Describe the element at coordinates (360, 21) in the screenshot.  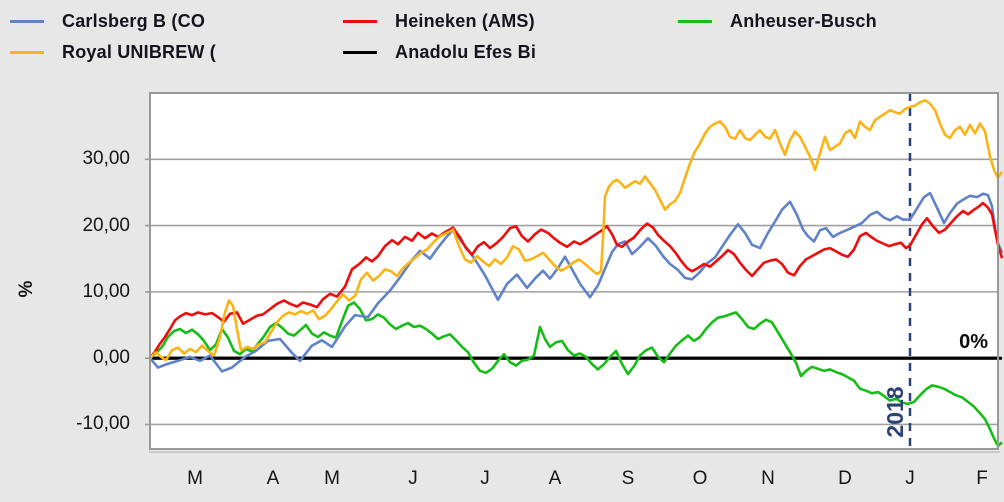
I see `heineken-line-swatch` at that location.